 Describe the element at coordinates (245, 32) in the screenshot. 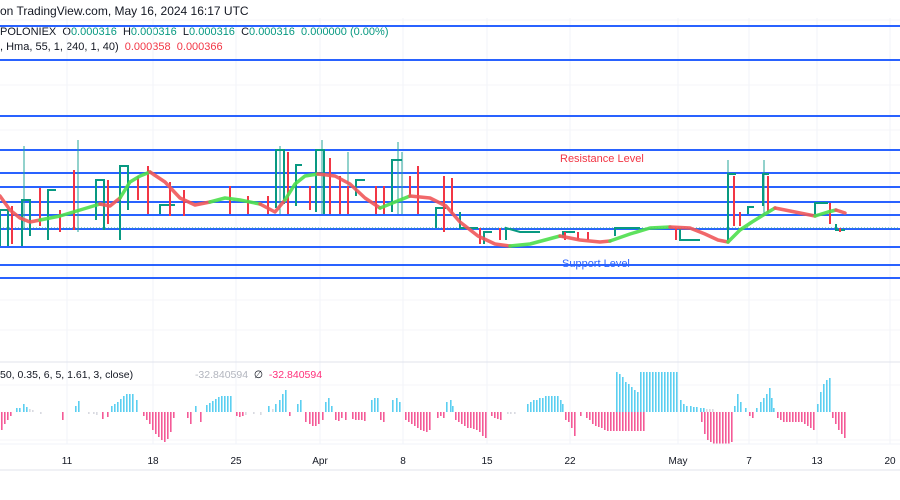

I see `close-label: C` at that location.